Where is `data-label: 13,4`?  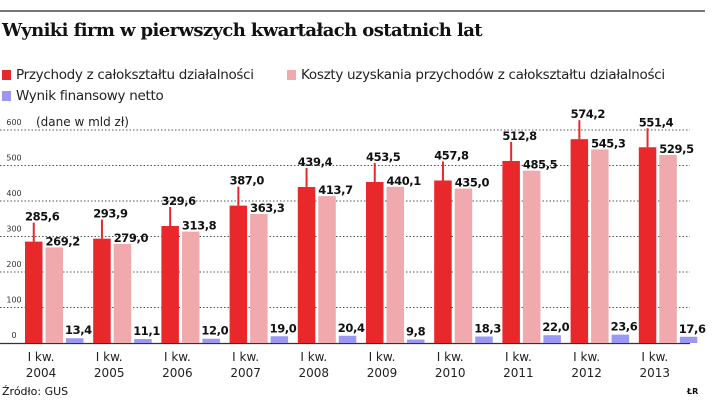 data-label: 13,4 is located at coordinates (78, 330).